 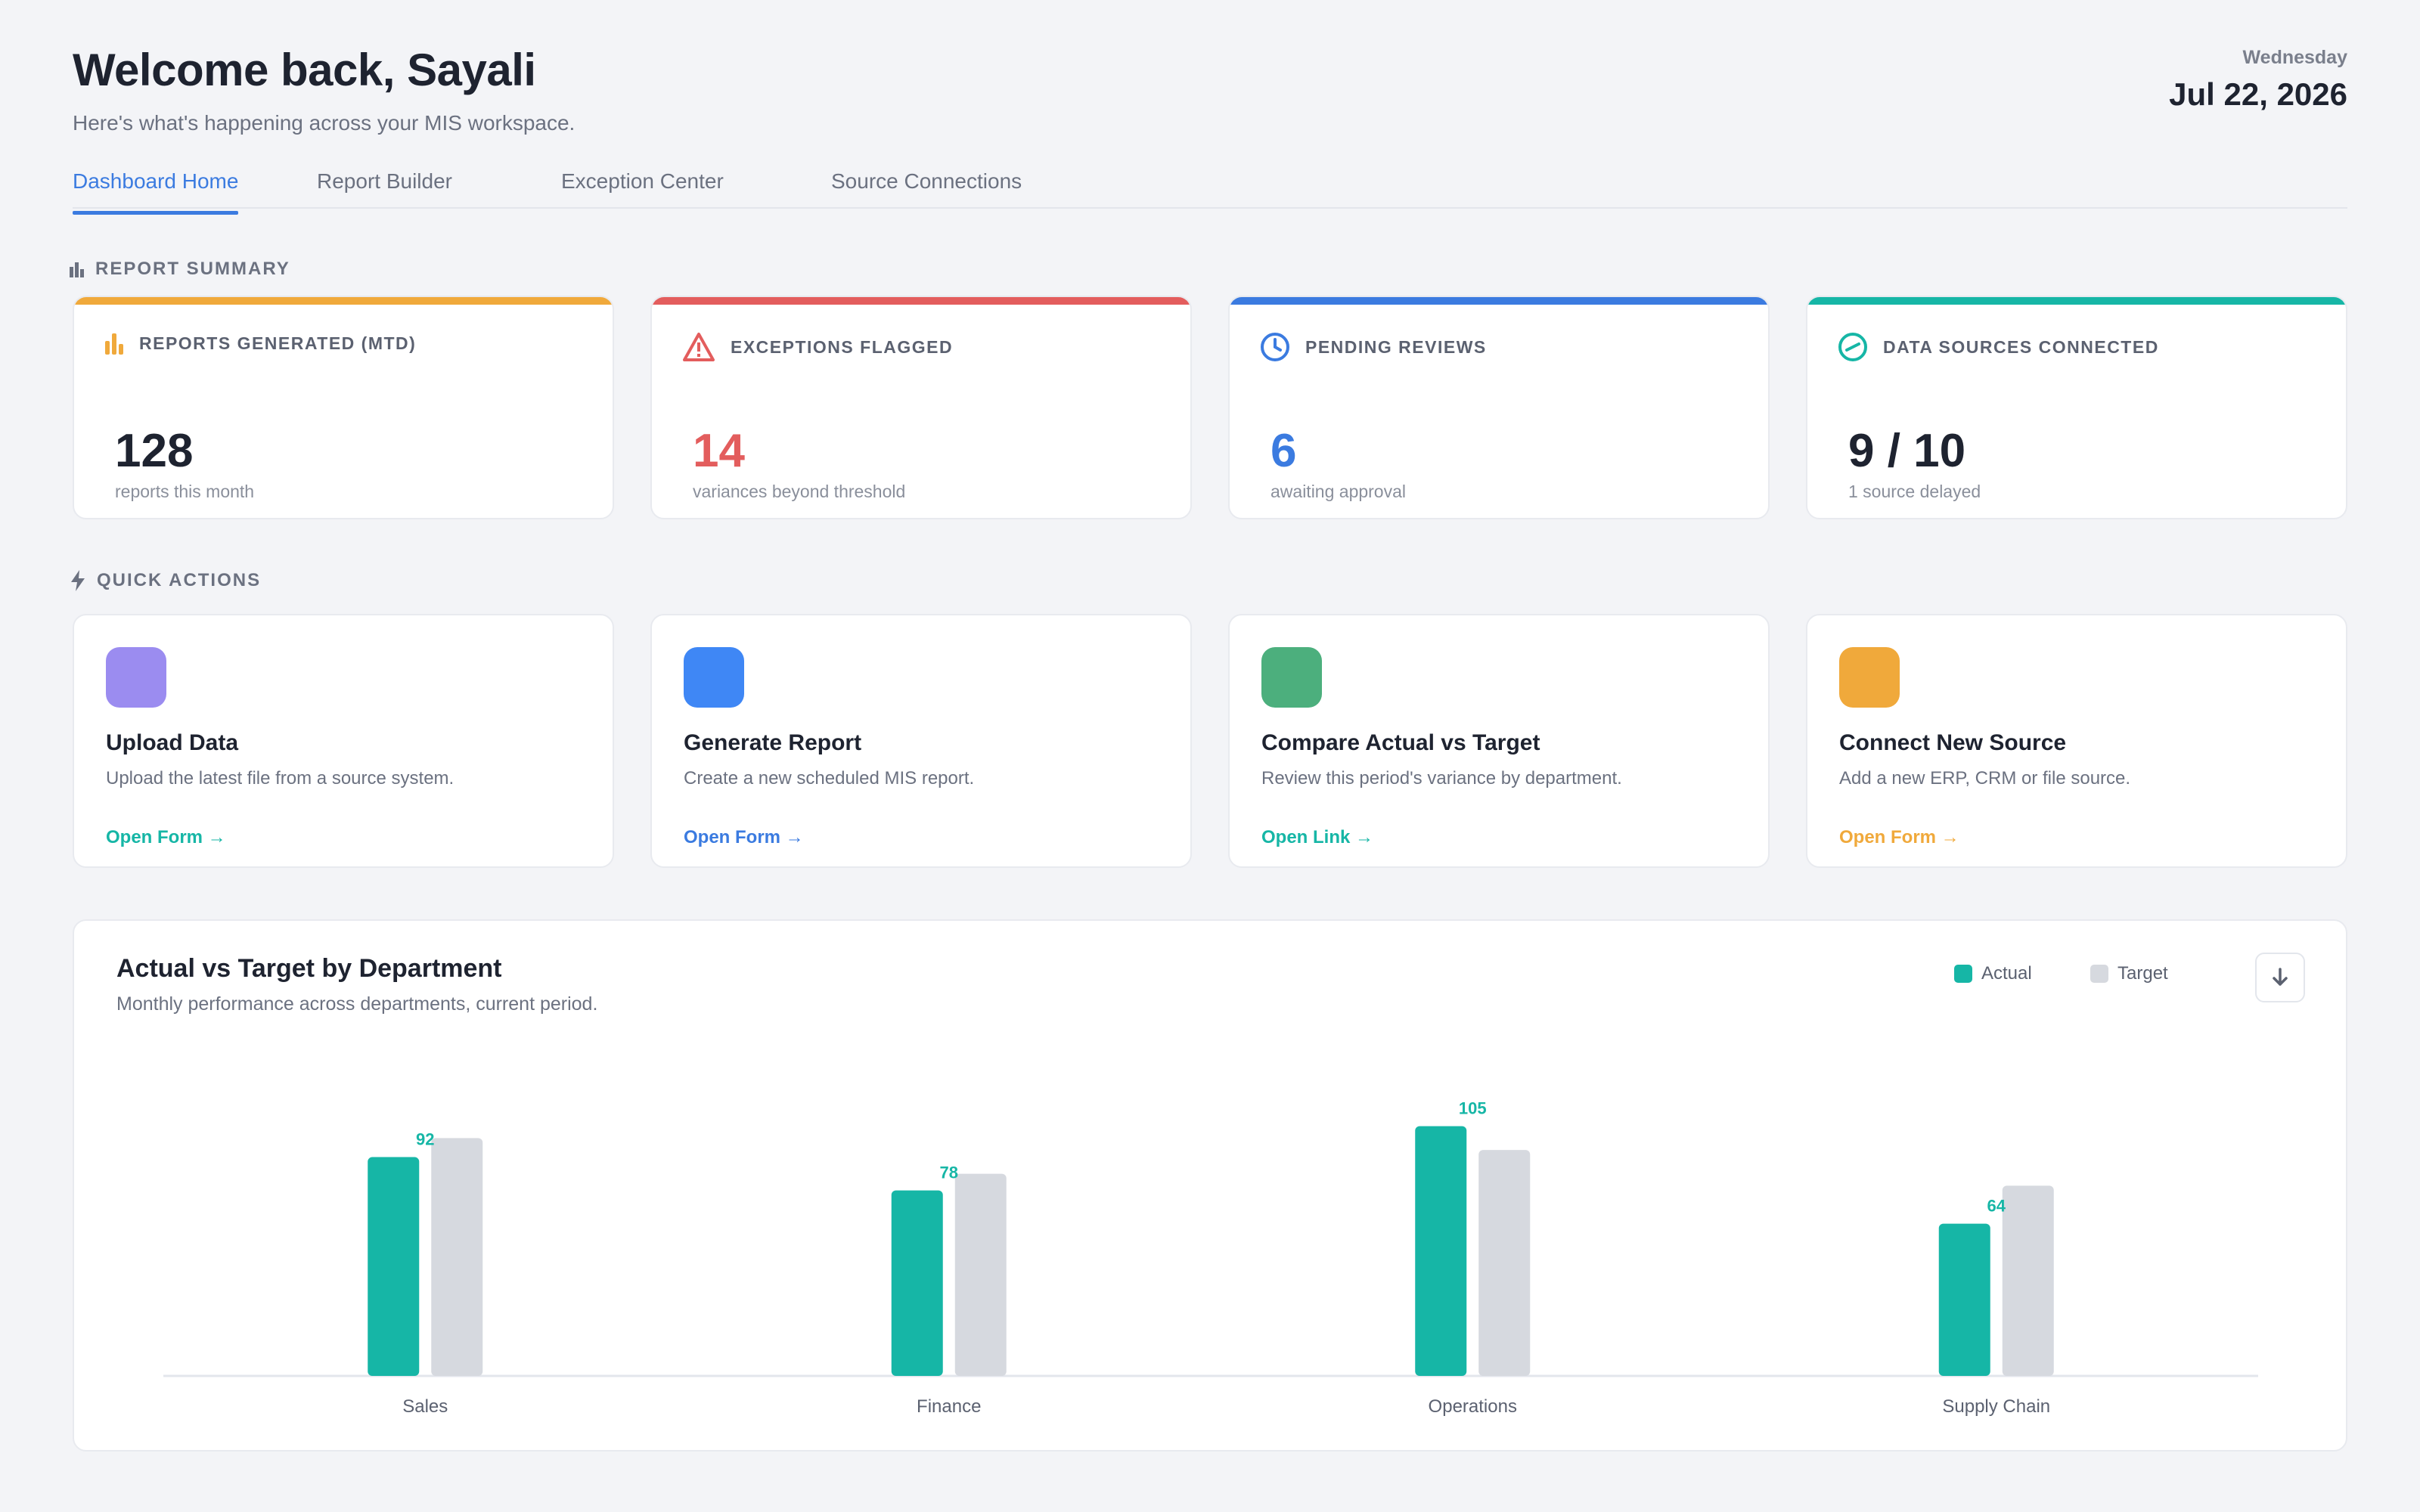 I want to click on bar-target-operations, so click(x=1504, y=1263).